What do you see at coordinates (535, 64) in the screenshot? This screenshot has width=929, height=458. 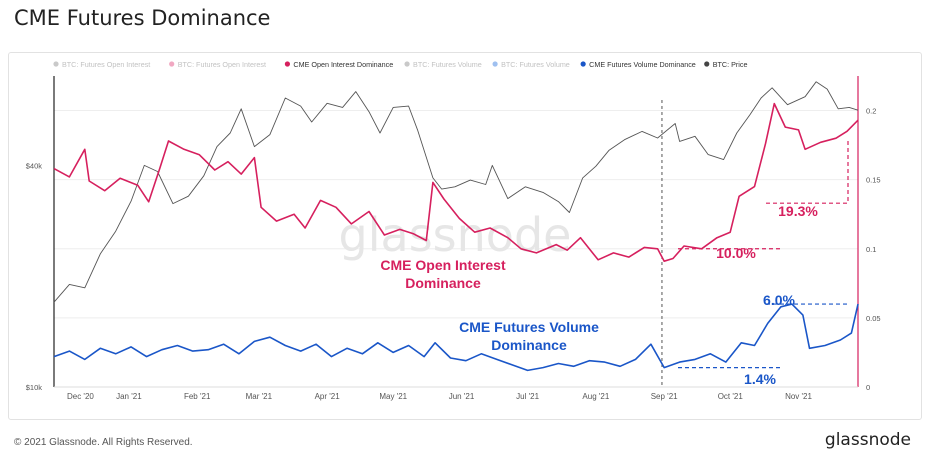 I see `legend-label-4: BTC: Futures Volume` at bounding box center [535, 64].